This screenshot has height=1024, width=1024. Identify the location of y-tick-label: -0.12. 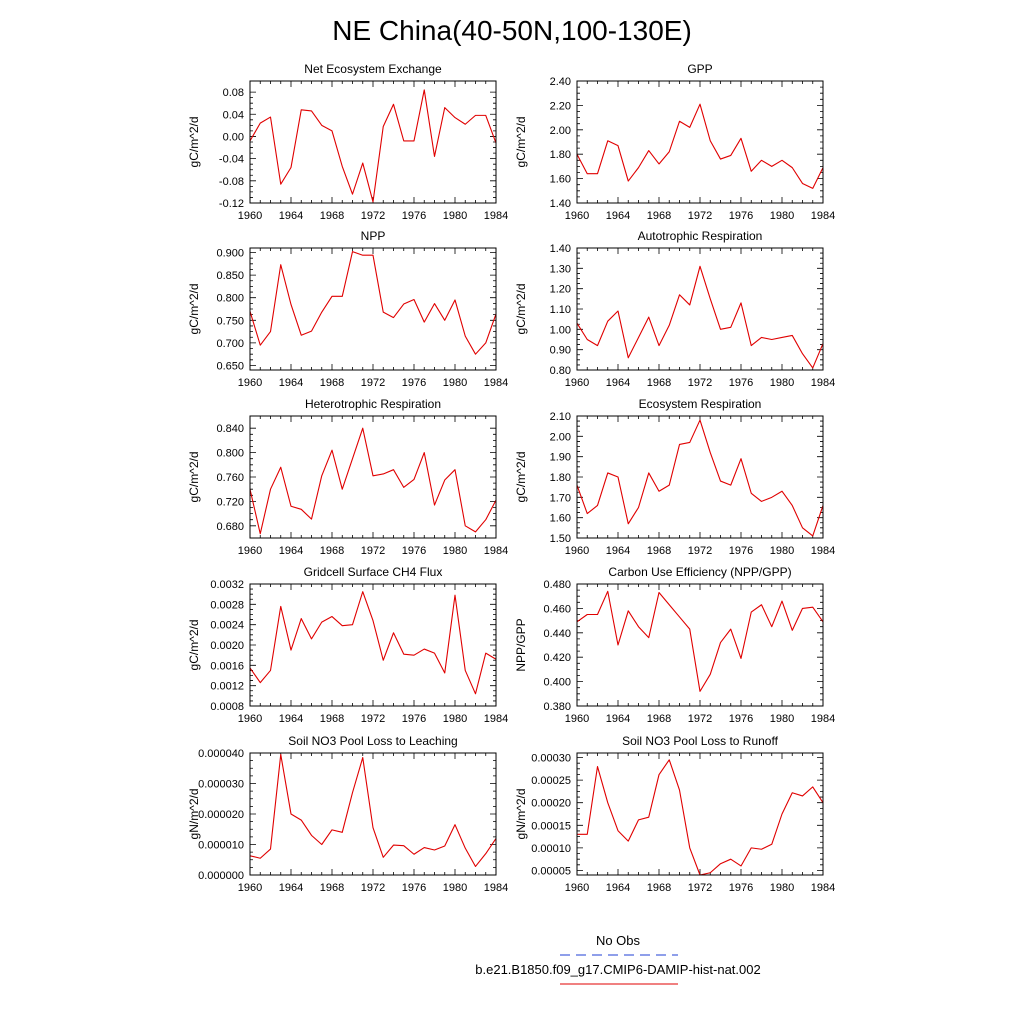
(231, 204).